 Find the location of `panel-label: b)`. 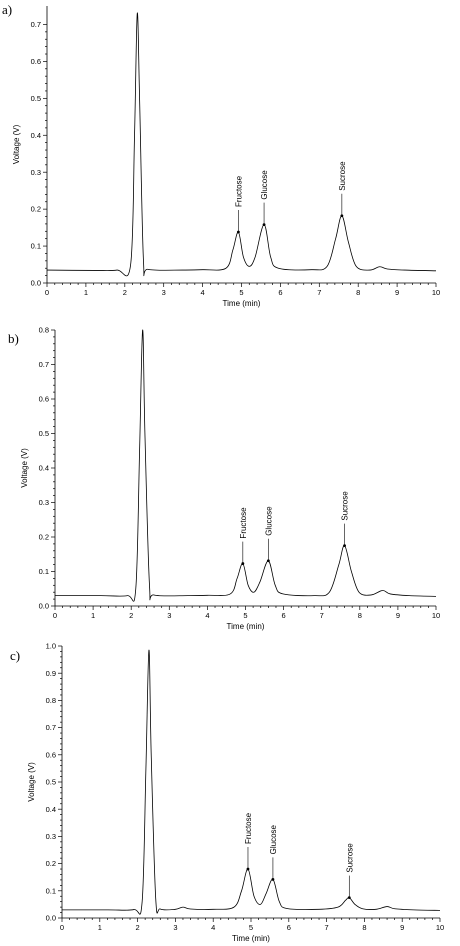

panel-label: b) is located at coordinates (13, 338).